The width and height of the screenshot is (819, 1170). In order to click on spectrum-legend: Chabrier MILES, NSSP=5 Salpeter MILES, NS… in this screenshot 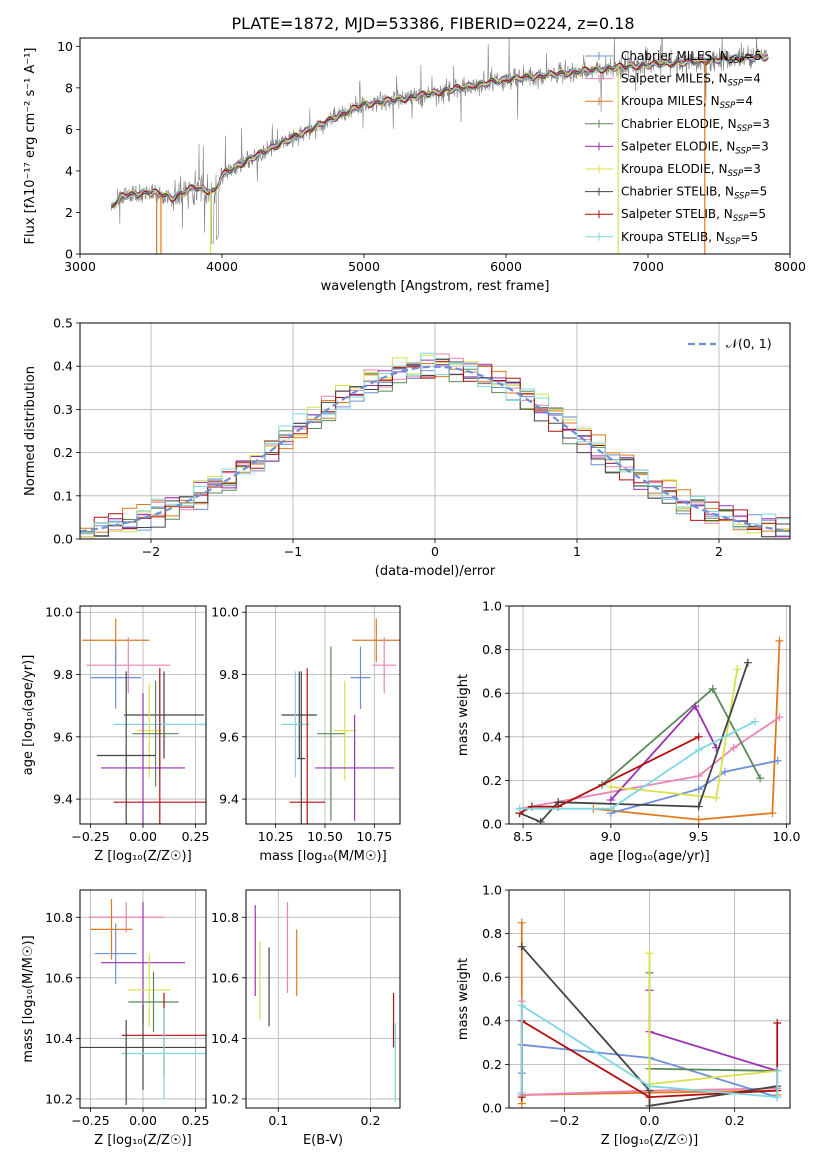, I will do `click(677, 148)`.